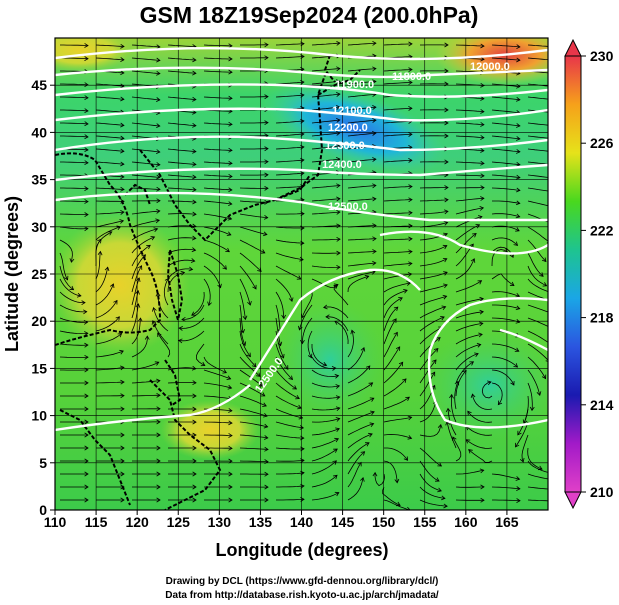  Describe the element at coordinates (348, 207) in the screenshot. I see `contour-label: 12500.0` at that location.